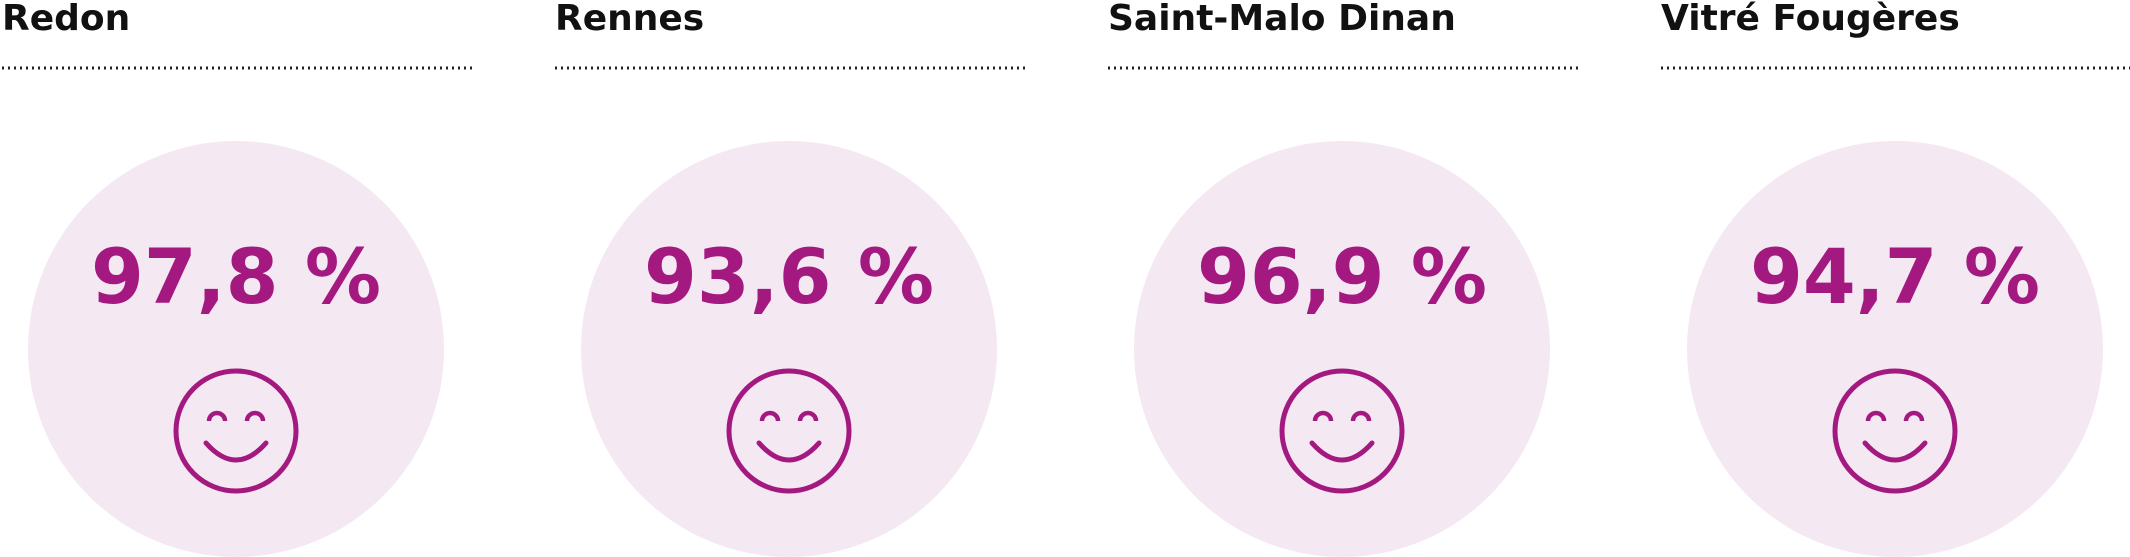 The height and width of the screenshot is (557, 2130). I want to click on satisfaction-rate: 96,9 %, so click(1342, 276).